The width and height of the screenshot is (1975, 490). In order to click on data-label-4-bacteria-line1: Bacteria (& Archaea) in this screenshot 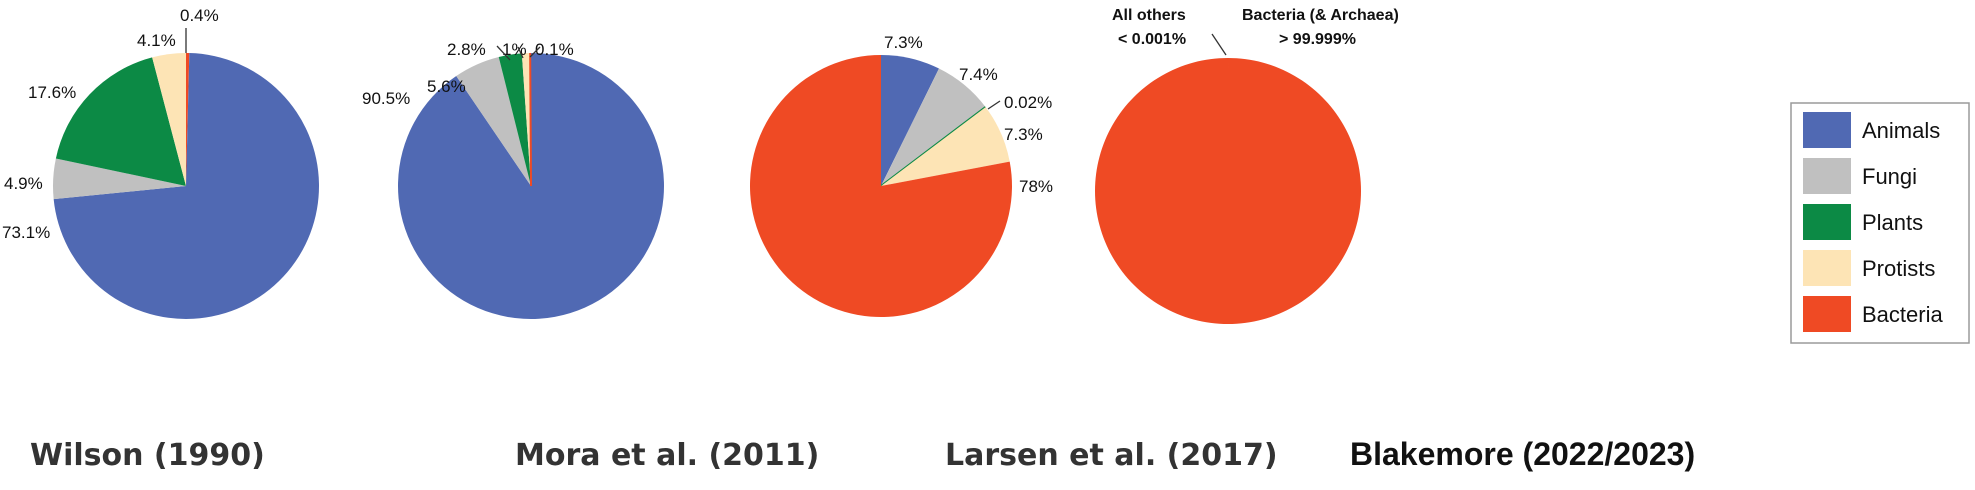, I will do `click(1320, 15)`.